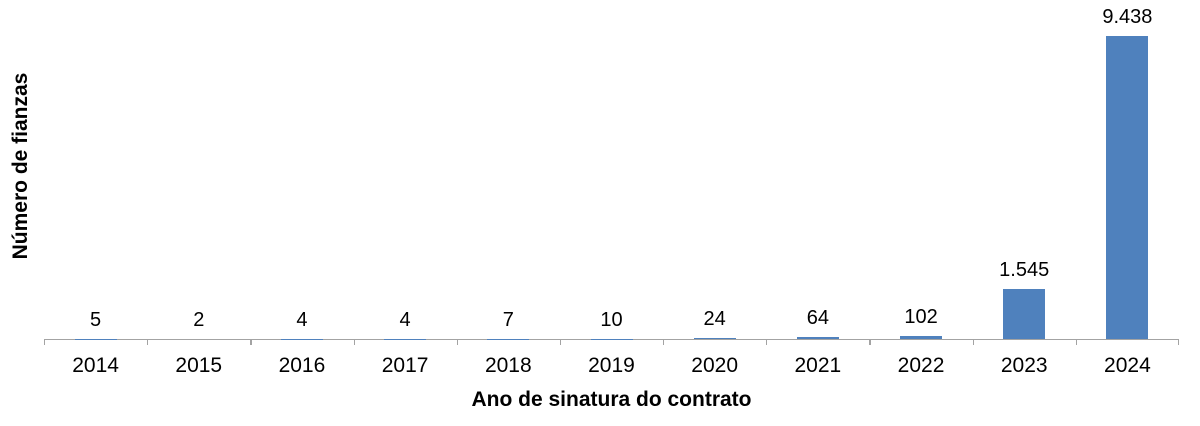 The height and width of the screenshot is (426, 1200). What do you see at coordinates (1127, 365) in the screenshot?
I see `category-label-2024: 2024` at bounding box center [1127, 365].